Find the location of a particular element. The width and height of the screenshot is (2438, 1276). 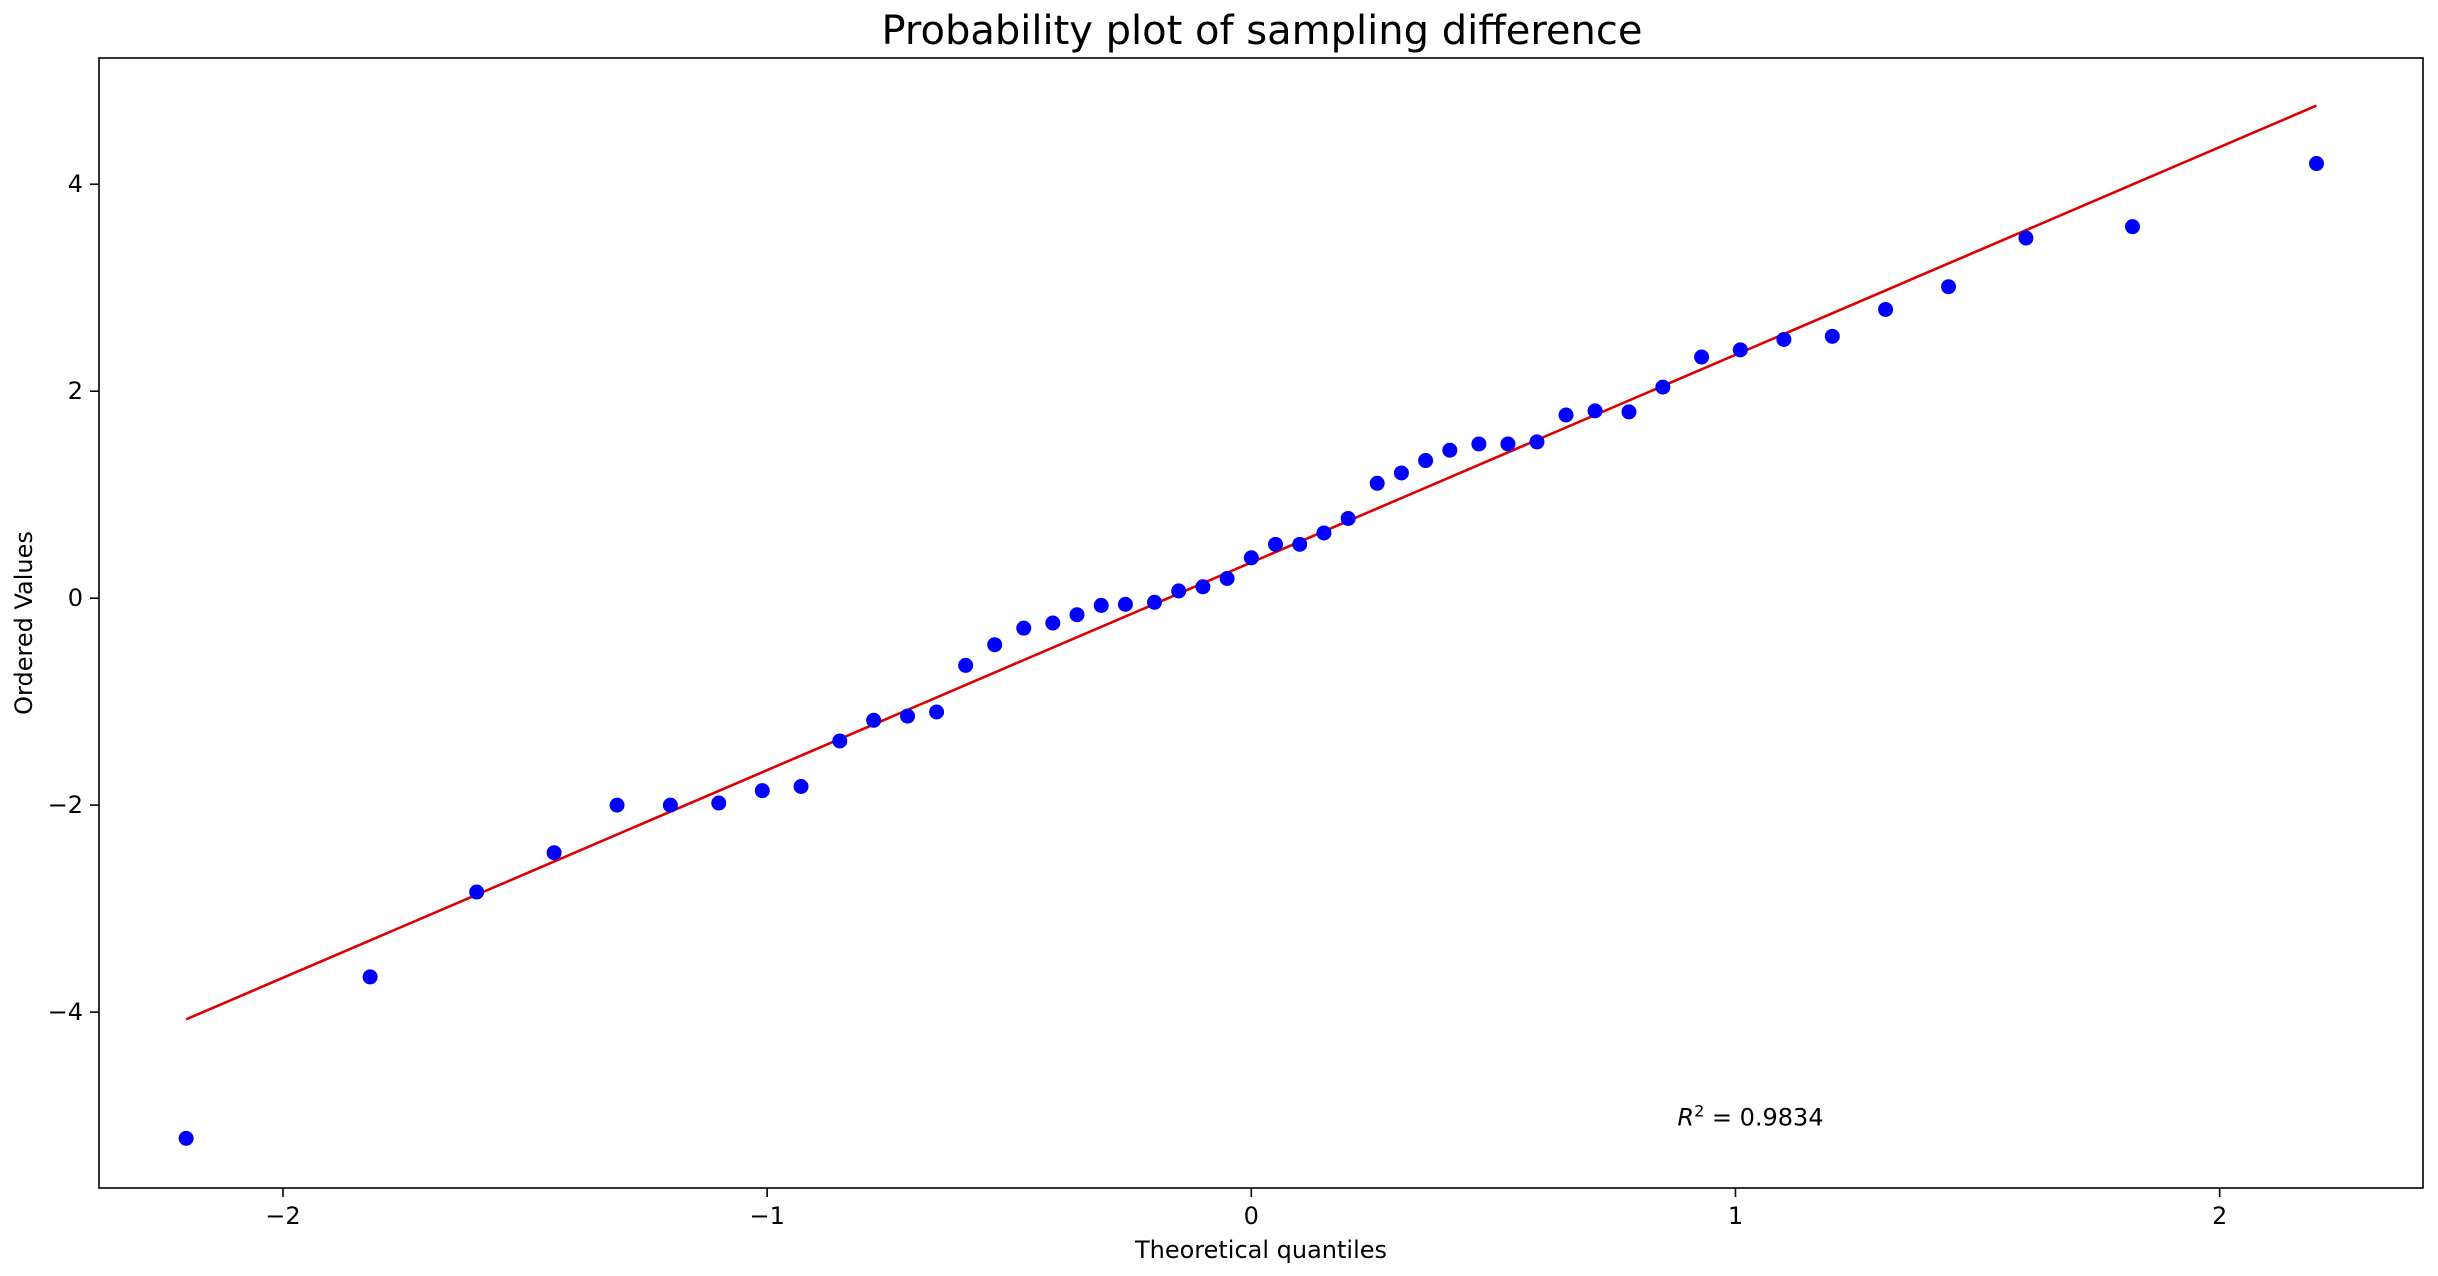

y-axis-label: Ordered Values is located at coordinates (24, 623).